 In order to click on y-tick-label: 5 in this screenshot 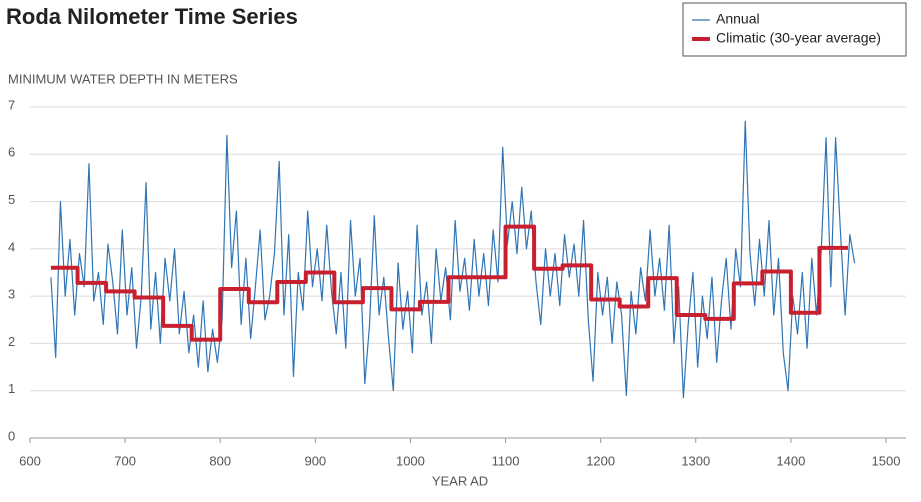, I will do `click(11, 199)`.